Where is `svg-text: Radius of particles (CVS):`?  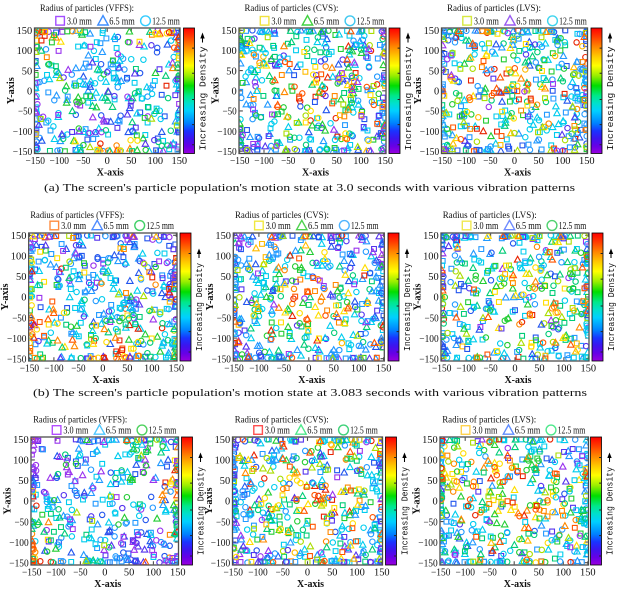
svg-text: Radius of particles (CVS): is located at coordinates (282, 419).